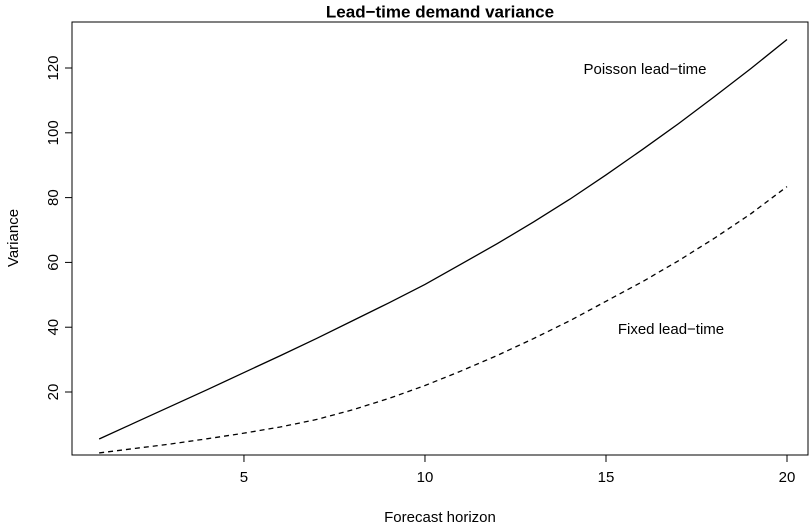  Describe the element at coordinates (13, 238) in the screenshot. I see `y-axis-label: Variance` at that location.